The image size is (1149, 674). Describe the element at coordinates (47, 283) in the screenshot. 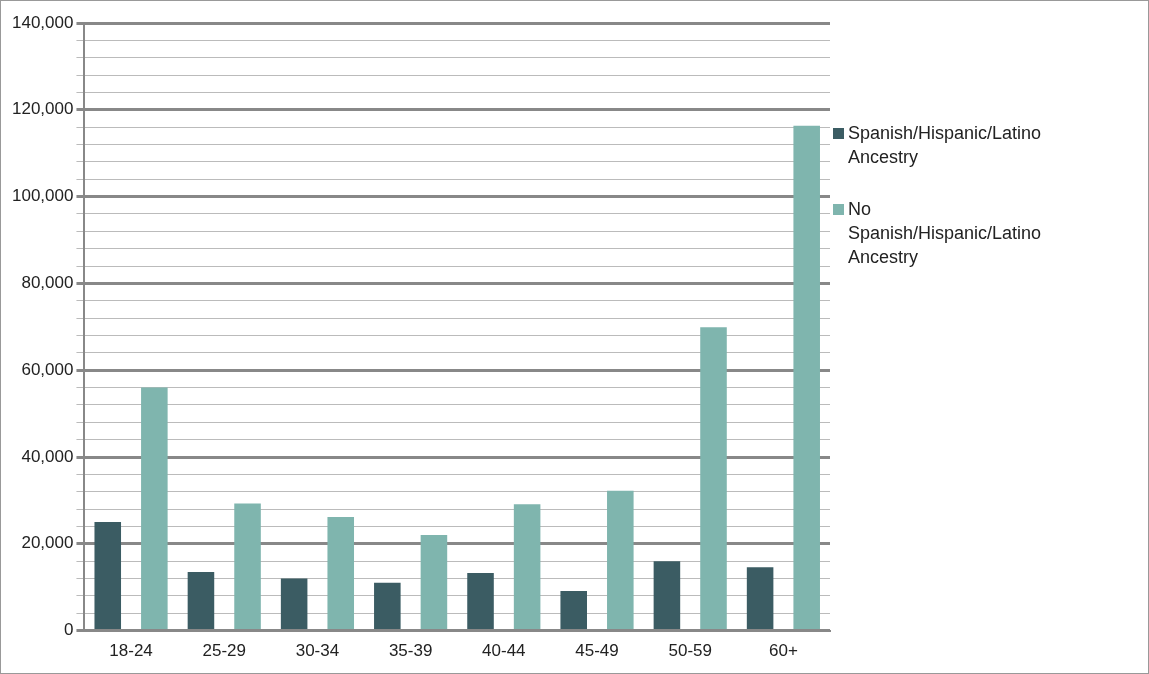

I see `y-tick-label: 80,000` at that location.